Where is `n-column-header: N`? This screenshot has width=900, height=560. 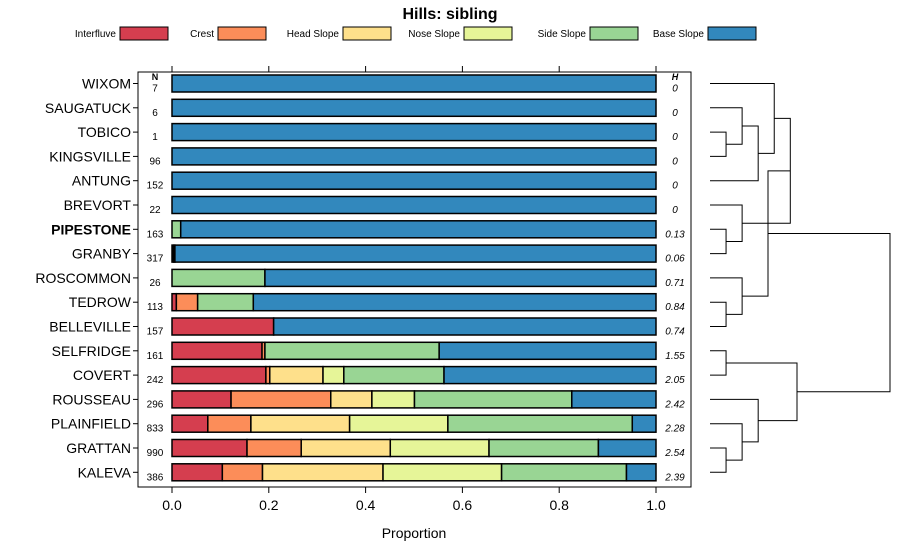 n-column-header: N is located at coordinates (155, 77).